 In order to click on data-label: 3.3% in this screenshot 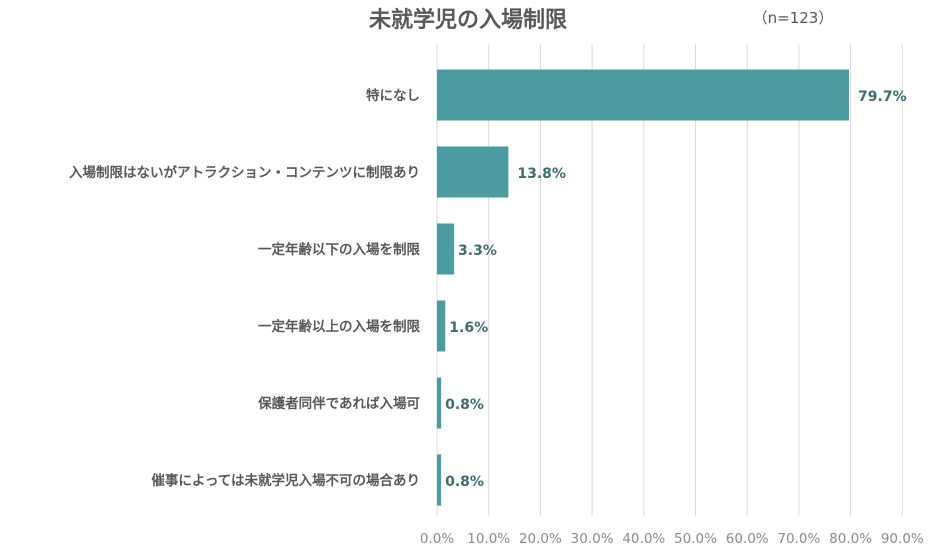, I will do `click(477, 251)`.